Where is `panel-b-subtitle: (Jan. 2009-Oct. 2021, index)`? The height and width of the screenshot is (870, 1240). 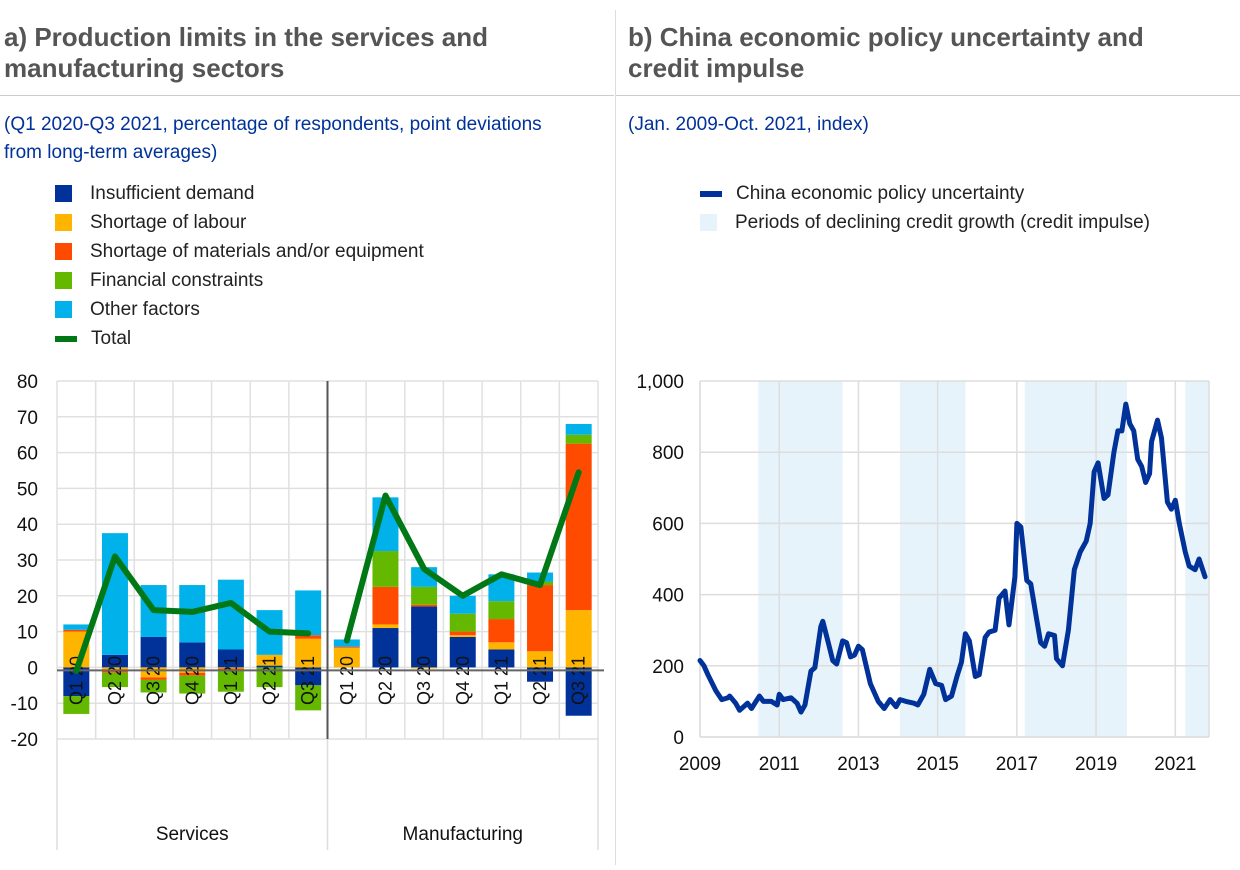
panel-b-subtitle: (Jan. 2009-Oct. 2021, index) is located at coordinates (748, 124).